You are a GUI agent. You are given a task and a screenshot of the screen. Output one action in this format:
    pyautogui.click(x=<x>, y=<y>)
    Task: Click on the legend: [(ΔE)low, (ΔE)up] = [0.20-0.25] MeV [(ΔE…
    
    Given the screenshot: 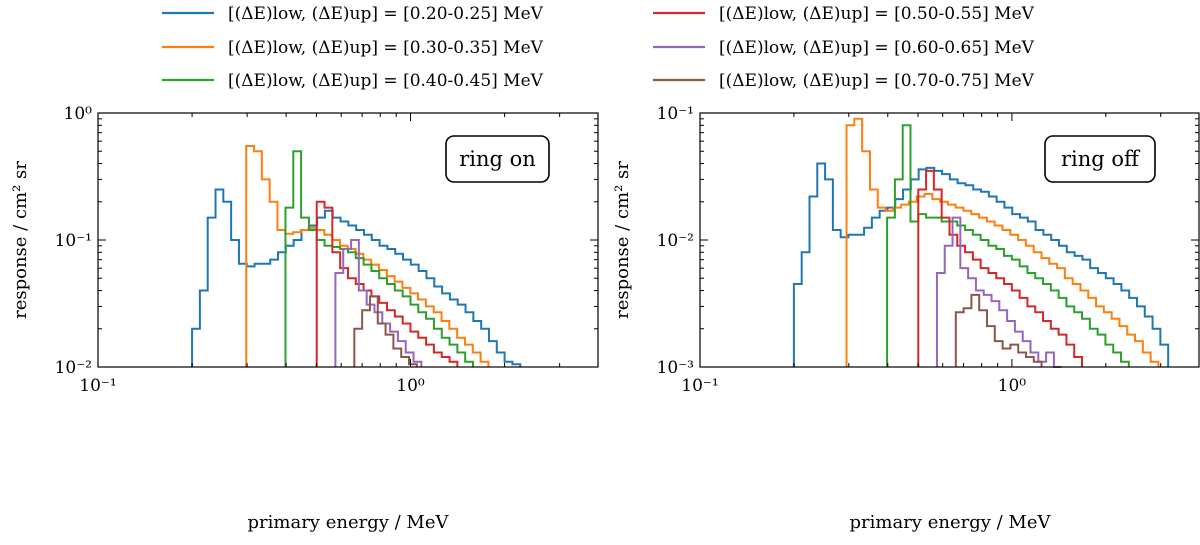 What is the action you would take?
    pyautogui.click(x=598, y=47)
    